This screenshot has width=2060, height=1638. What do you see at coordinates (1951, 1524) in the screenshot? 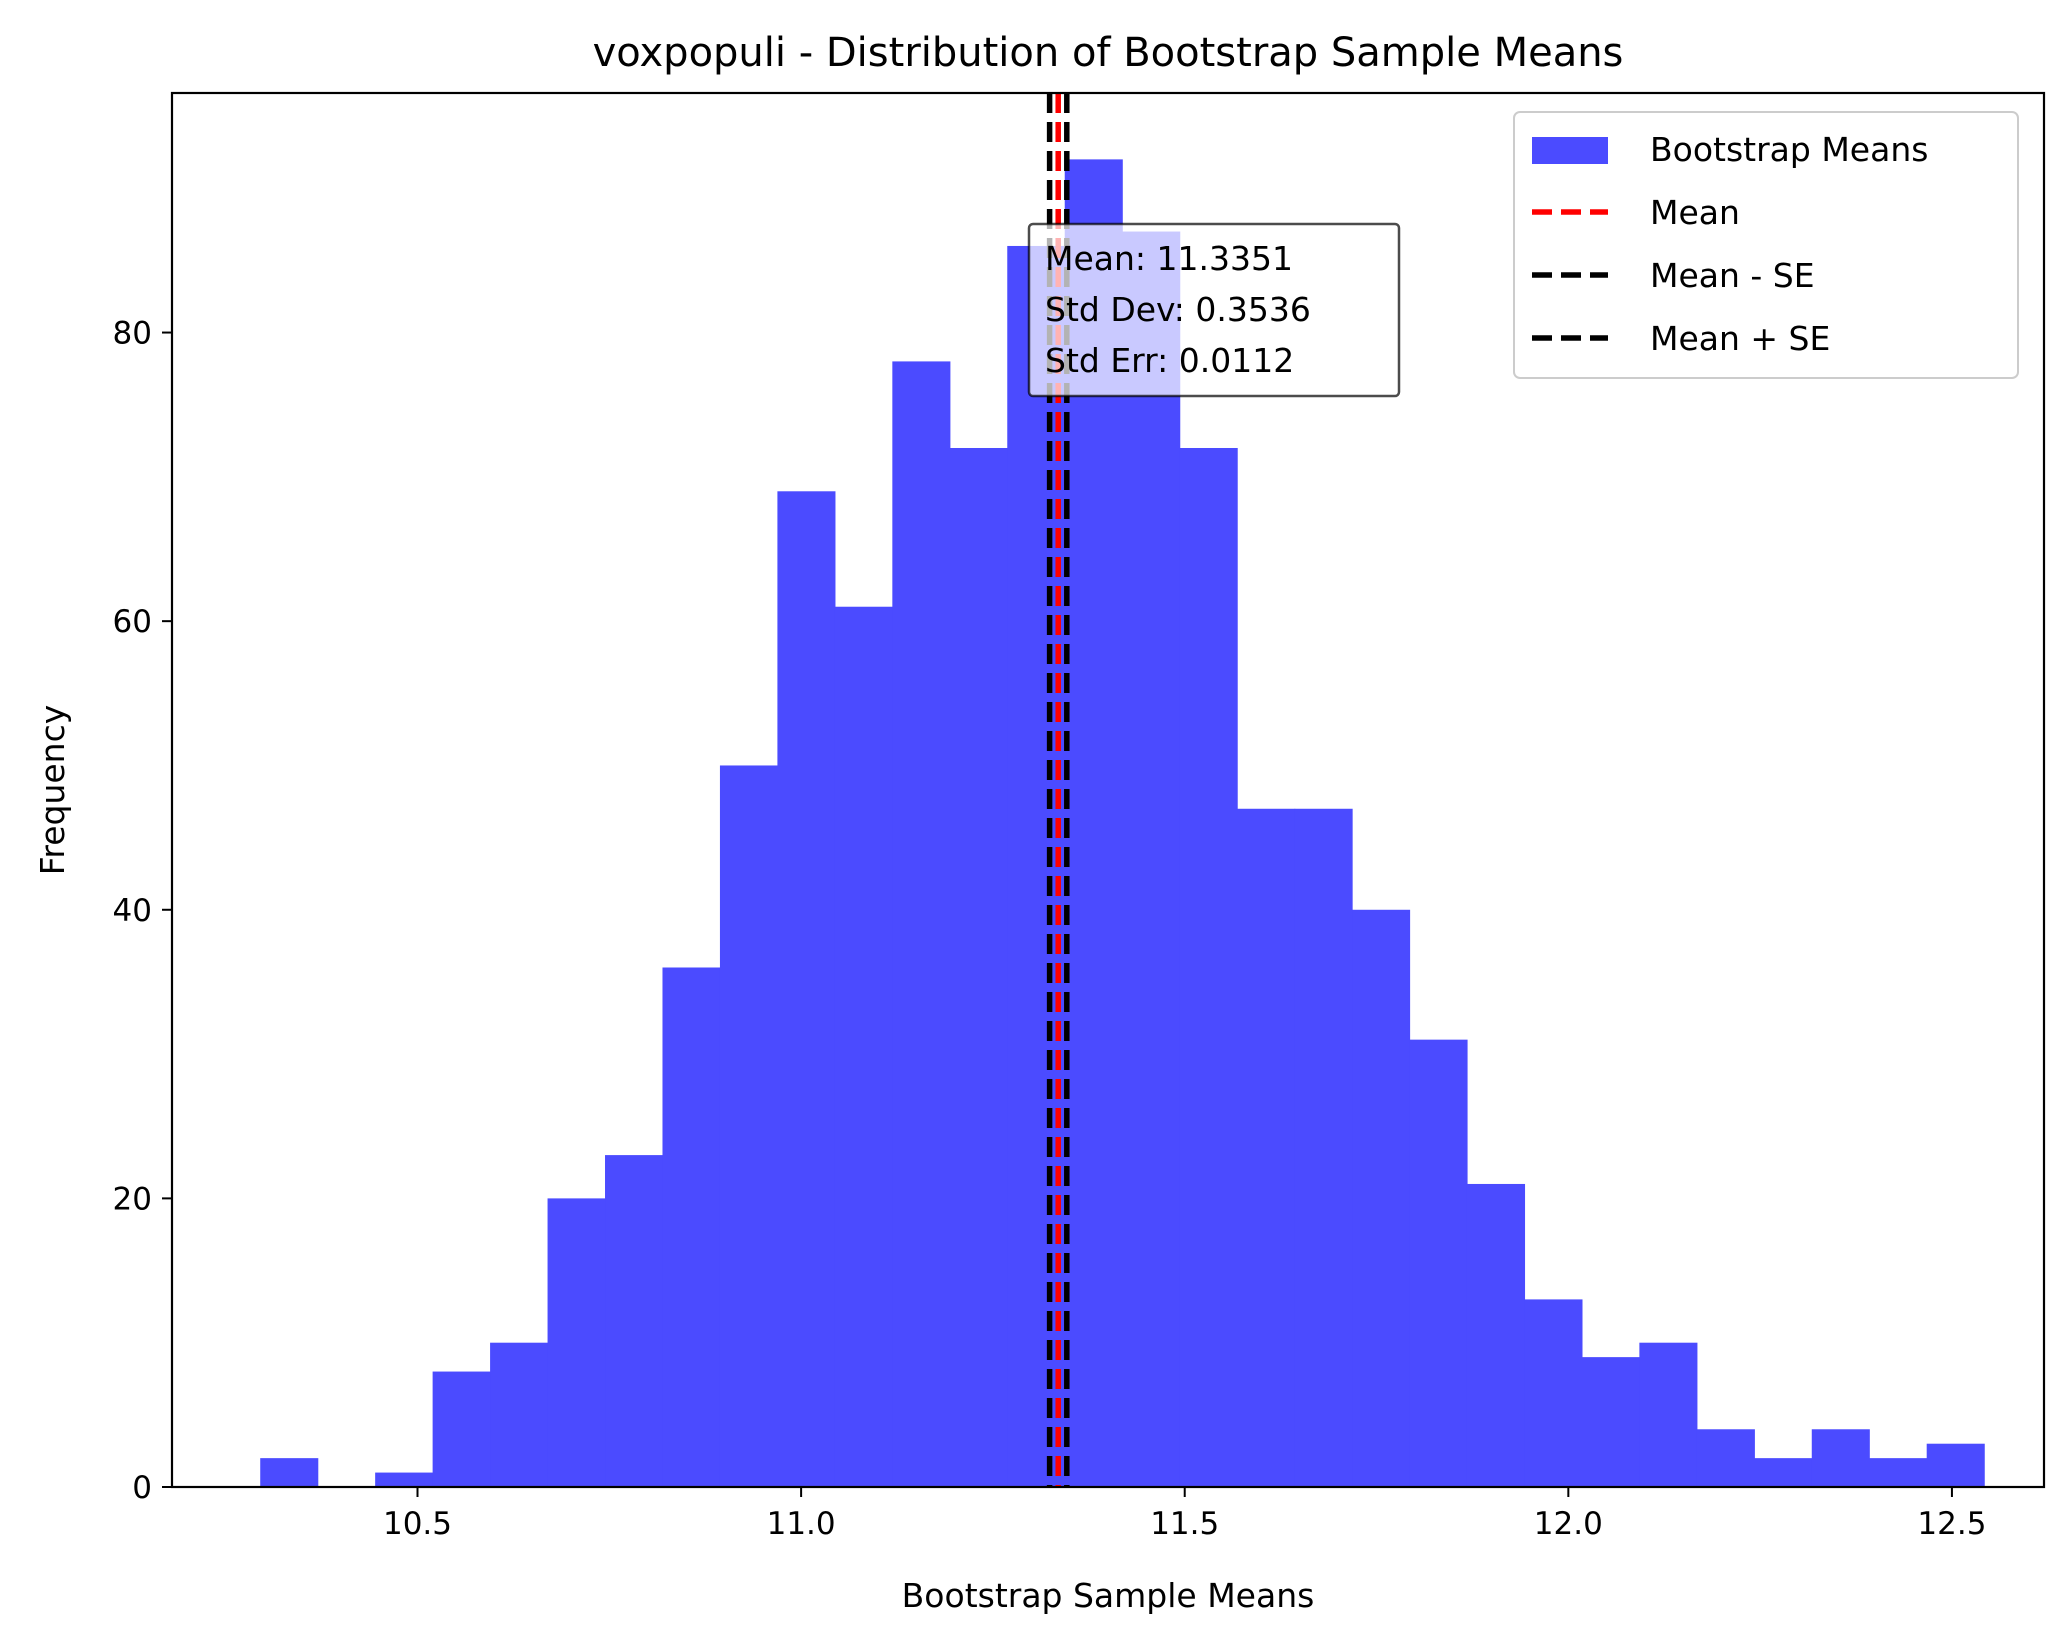
I see `x-tick-label: 12.5` at bounding box center [1951, 1524].